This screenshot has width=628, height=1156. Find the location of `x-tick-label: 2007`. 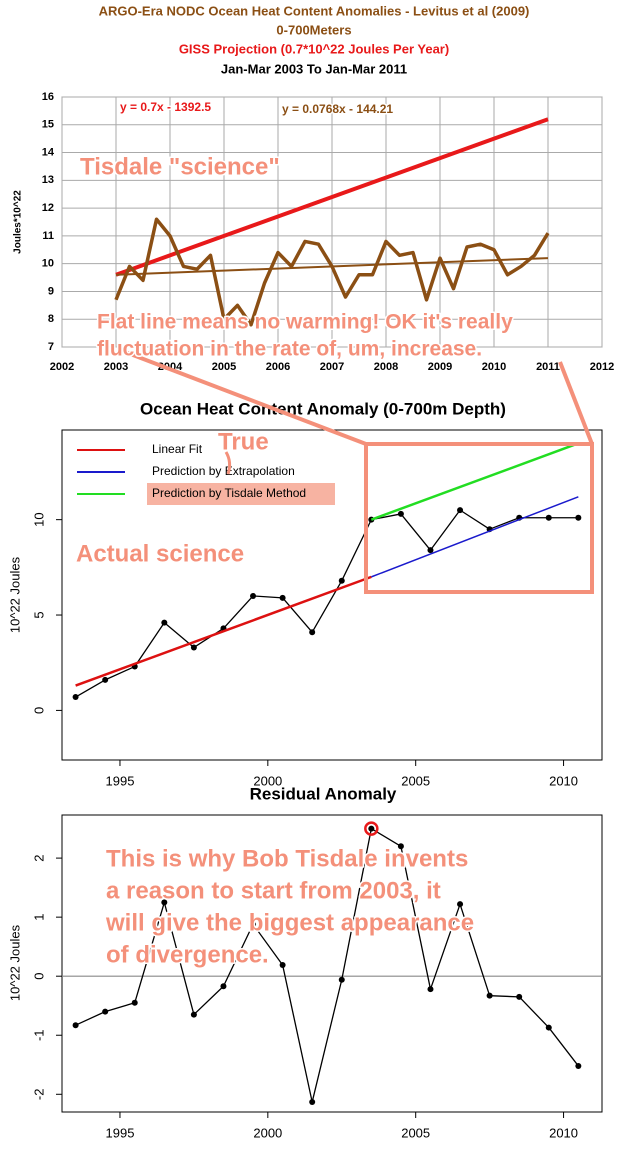

x-tick-label: 2007 is located at coordinates (332, 367).